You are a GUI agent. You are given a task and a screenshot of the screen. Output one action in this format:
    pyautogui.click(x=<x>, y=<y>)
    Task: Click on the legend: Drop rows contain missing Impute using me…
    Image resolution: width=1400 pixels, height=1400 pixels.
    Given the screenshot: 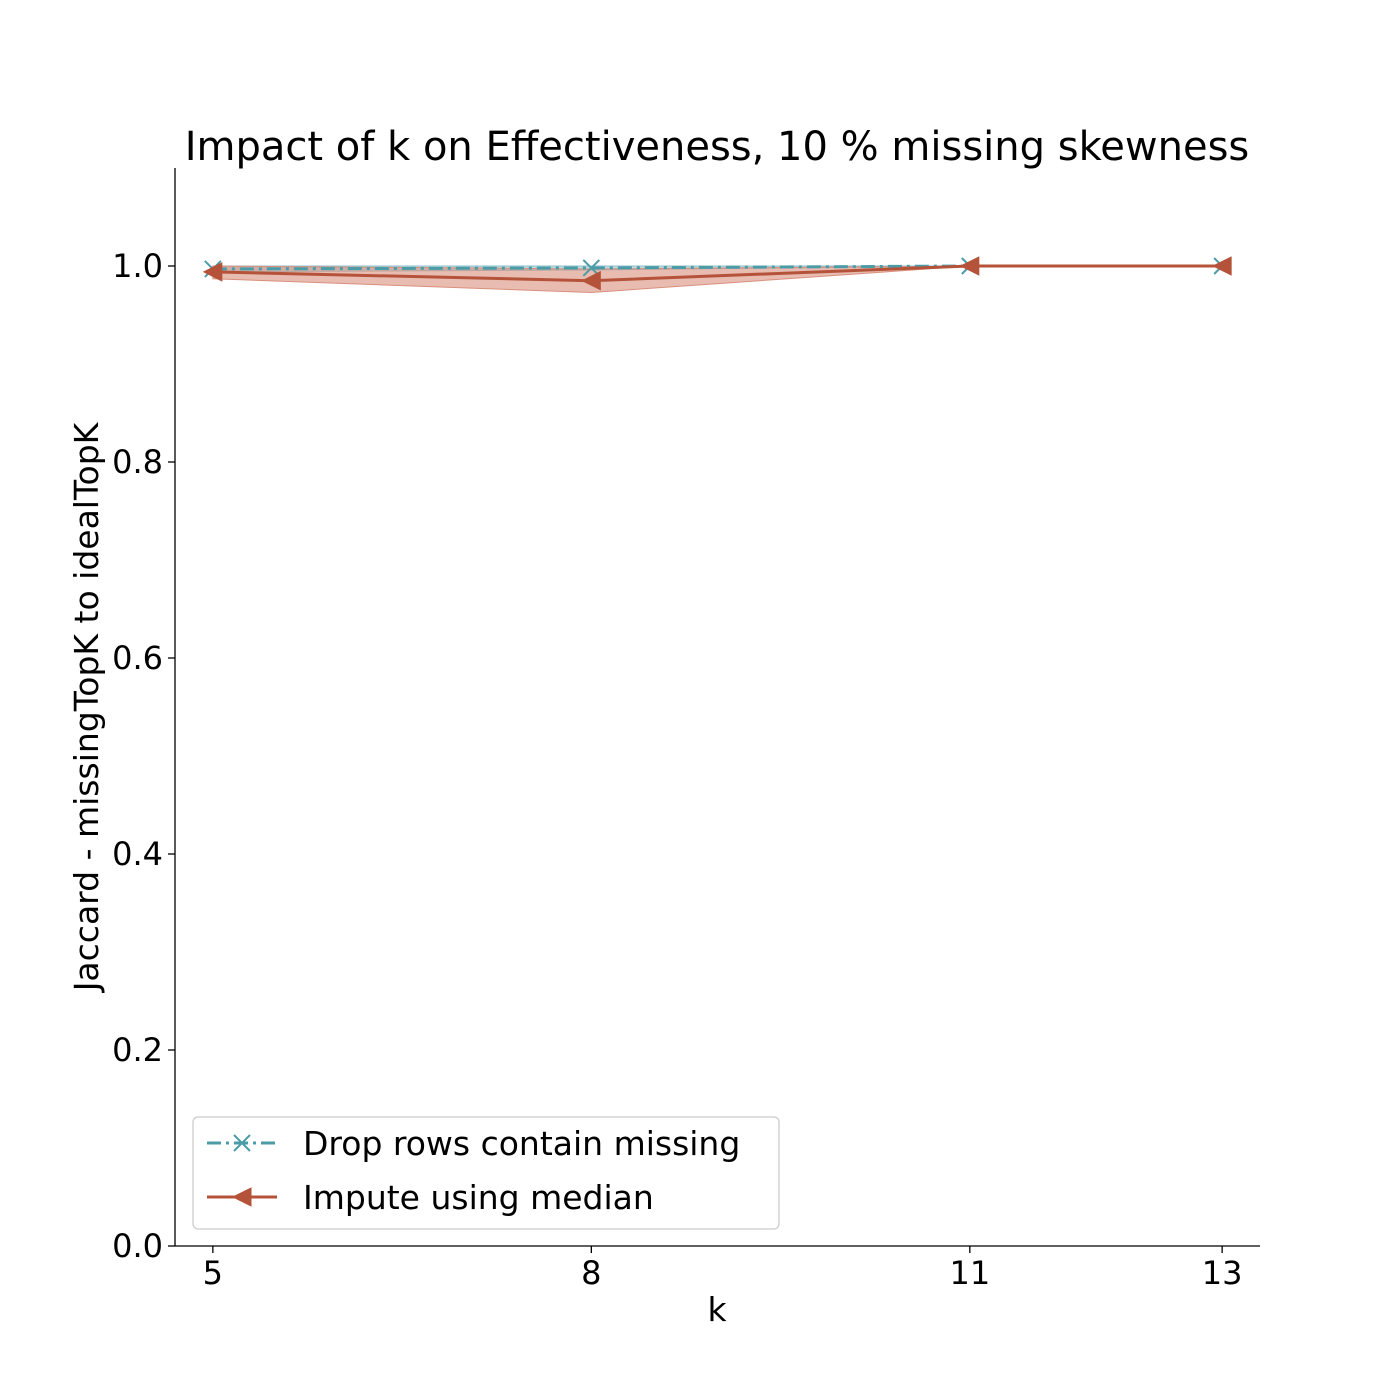 What is the action you would take?
    pyautogui.click(x=486, y=1173)
    